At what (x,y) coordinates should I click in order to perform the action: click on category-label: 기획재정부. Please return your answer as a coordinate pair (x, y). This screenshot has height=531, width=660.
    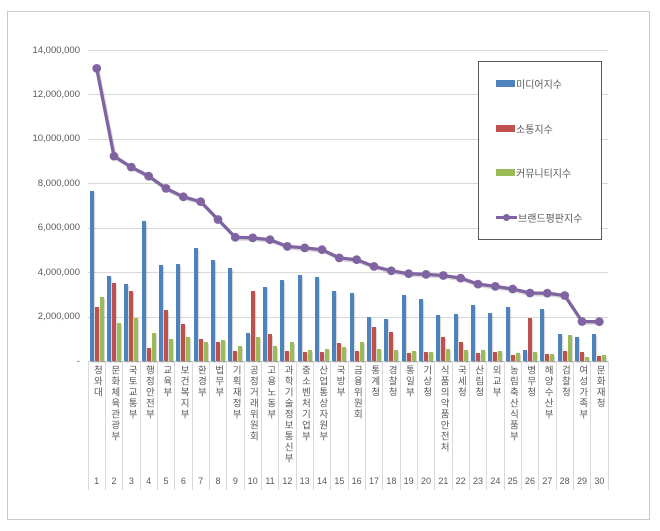
    Looking at the image, I should click on (235, 420).